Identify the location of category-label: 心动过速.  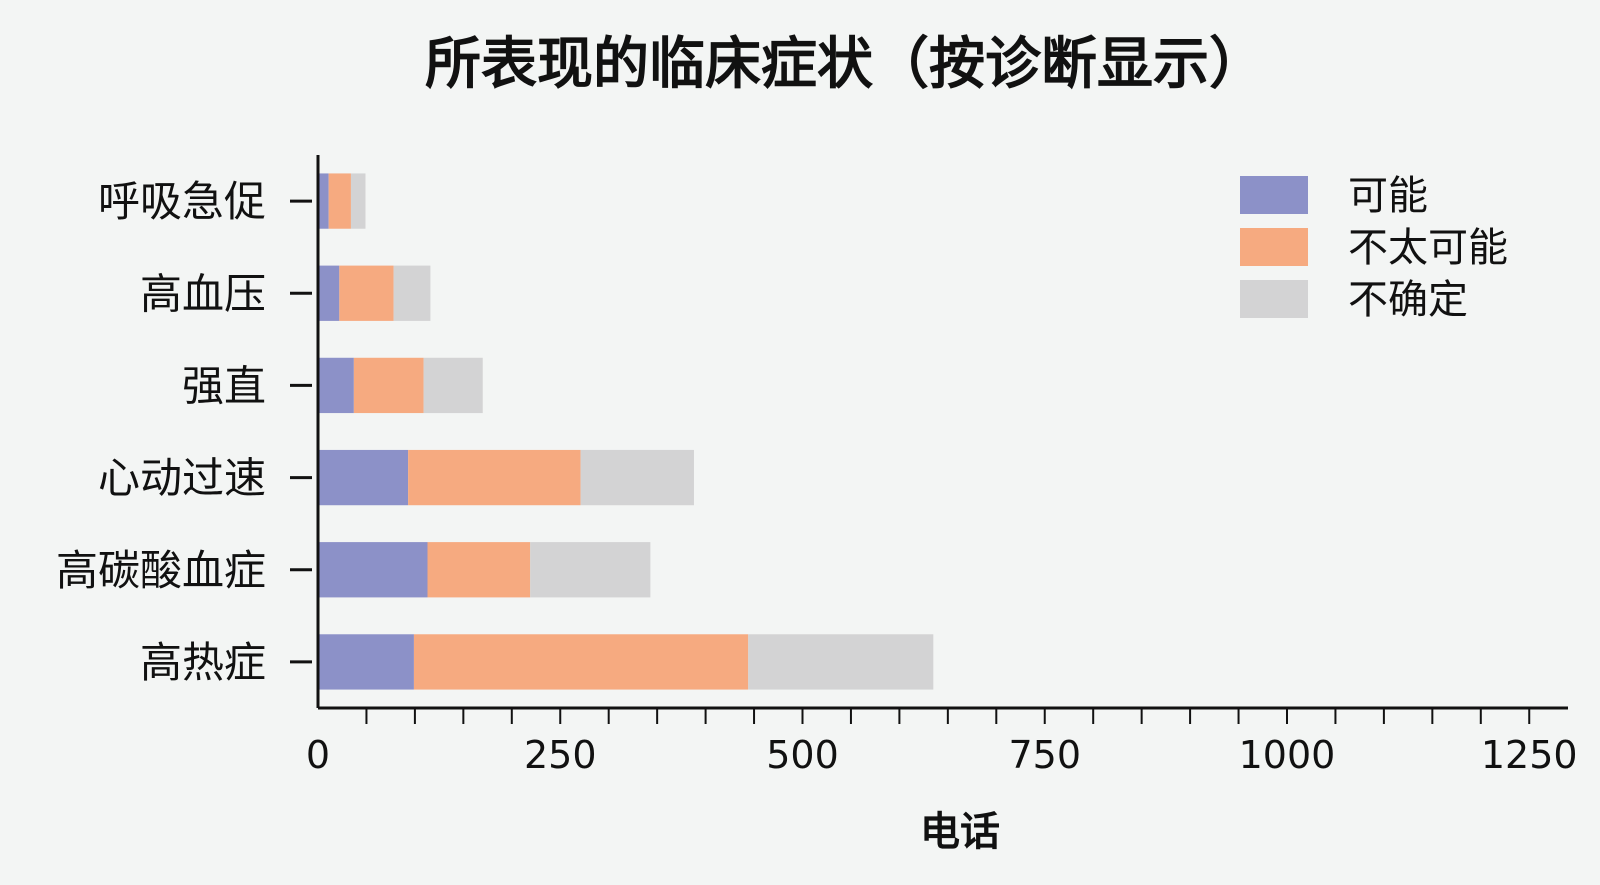
(182, 478).